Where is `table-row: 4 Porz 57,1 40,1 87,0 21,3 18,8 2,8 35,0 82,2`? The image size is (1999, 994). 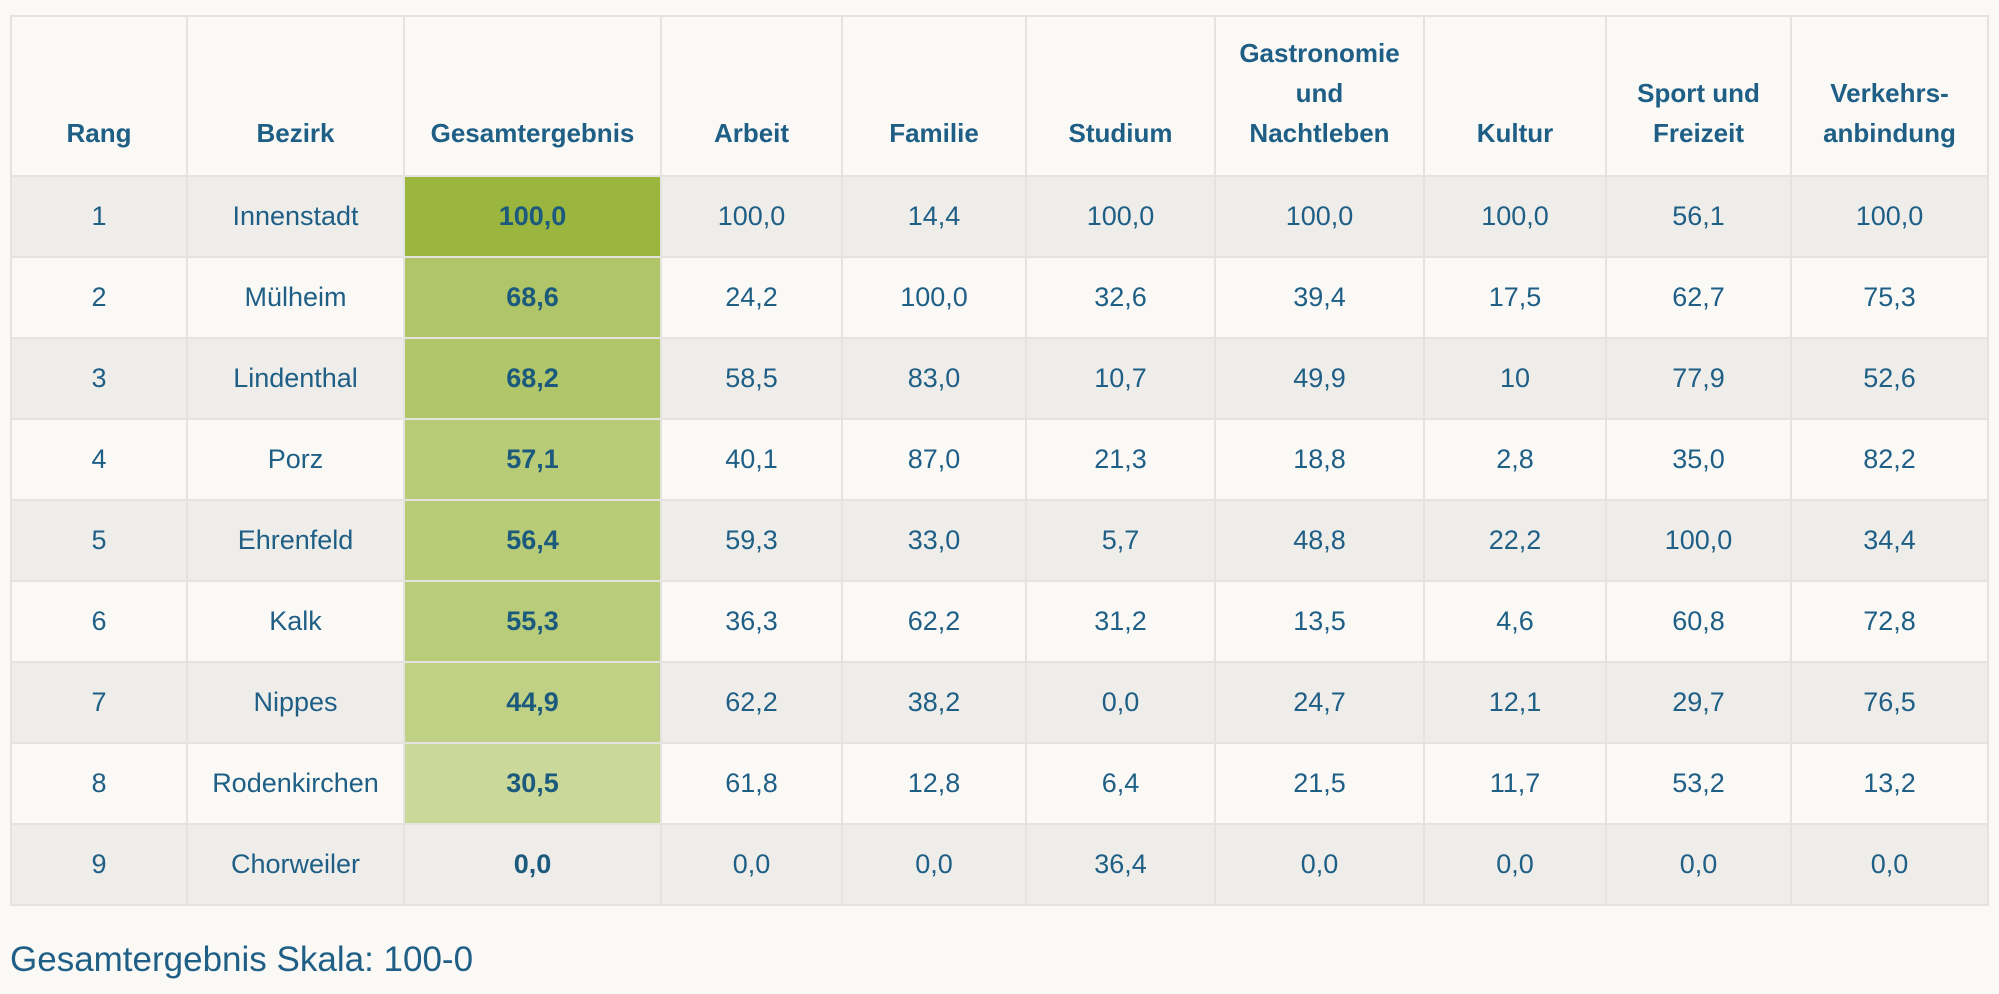
table-row: 4 Porz 57,1 40,1 87,0 21,3 18,8 2,8 35,0 82,2 is located at coordinates (999, 459).